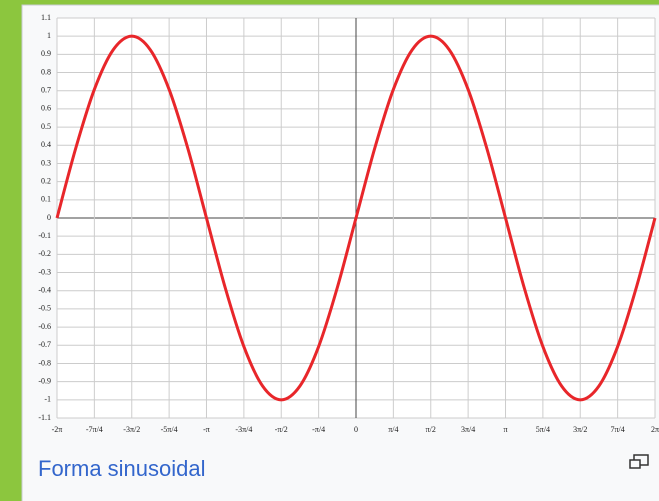 This screenshot has height=501, width=659. Describe the element at coordinates (94, 429) in the screenshot. I see `x-tick-label: -7π/4` at that location.